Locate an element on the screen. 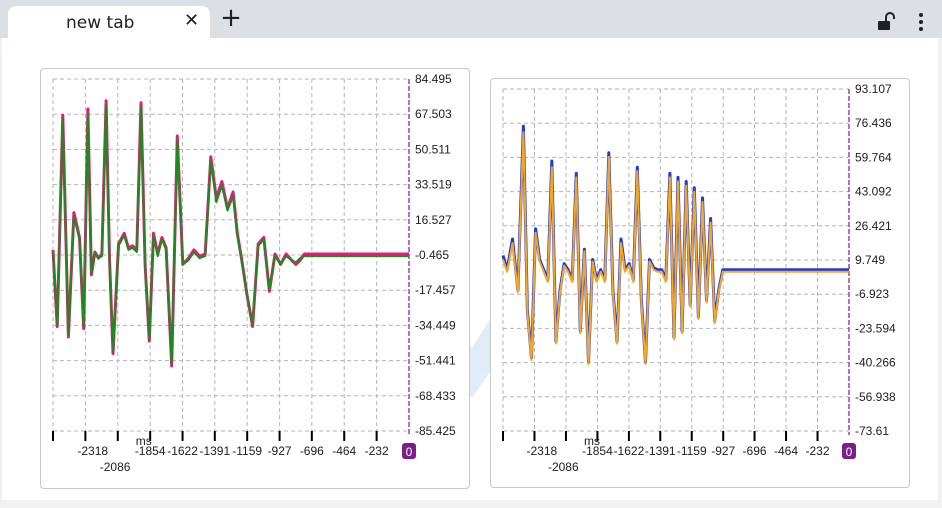 This screenshot has width=942, height=508. y-tick-label: -6.923 is located at coordinates (872, 294).